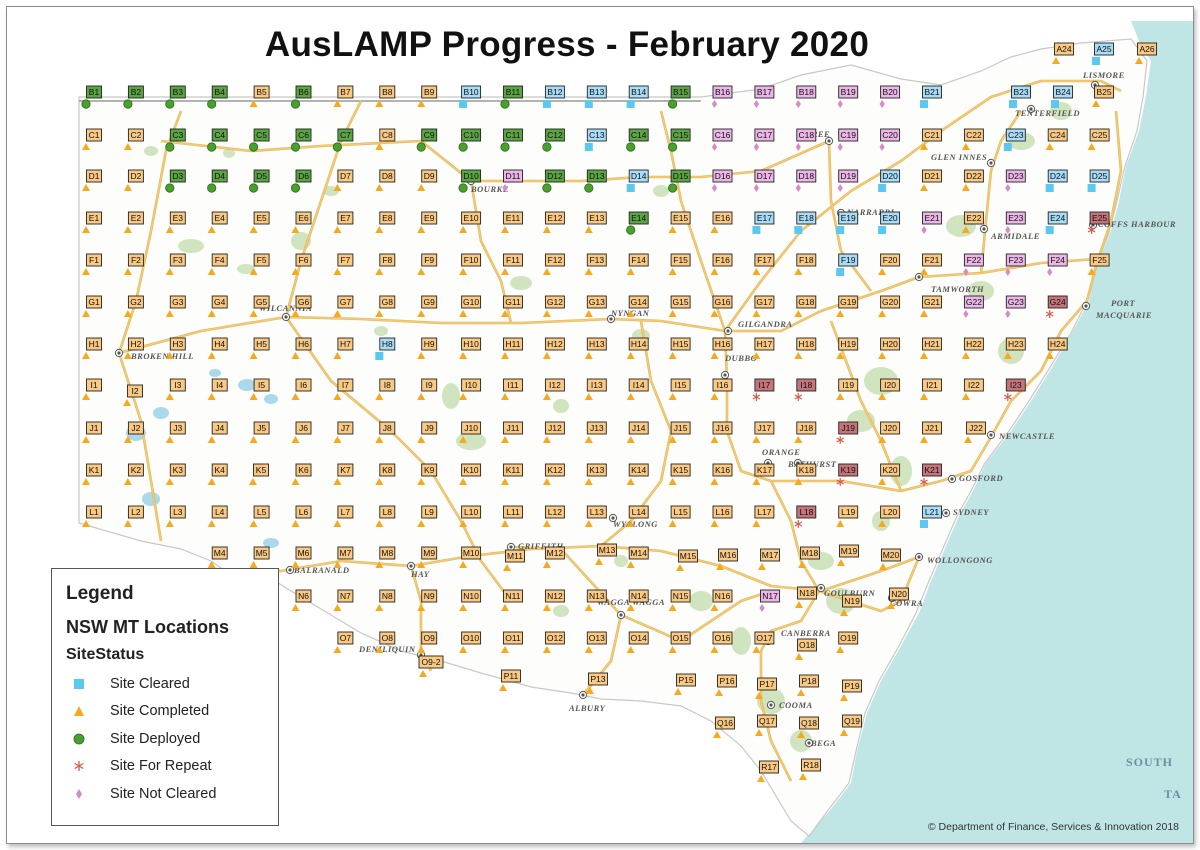 The height and width of the screenshot is (850, 1200). What do you see at coordinates (175, 474) in the screenshot?
I see `site-k3: K3` at bounding box center [175, 474].